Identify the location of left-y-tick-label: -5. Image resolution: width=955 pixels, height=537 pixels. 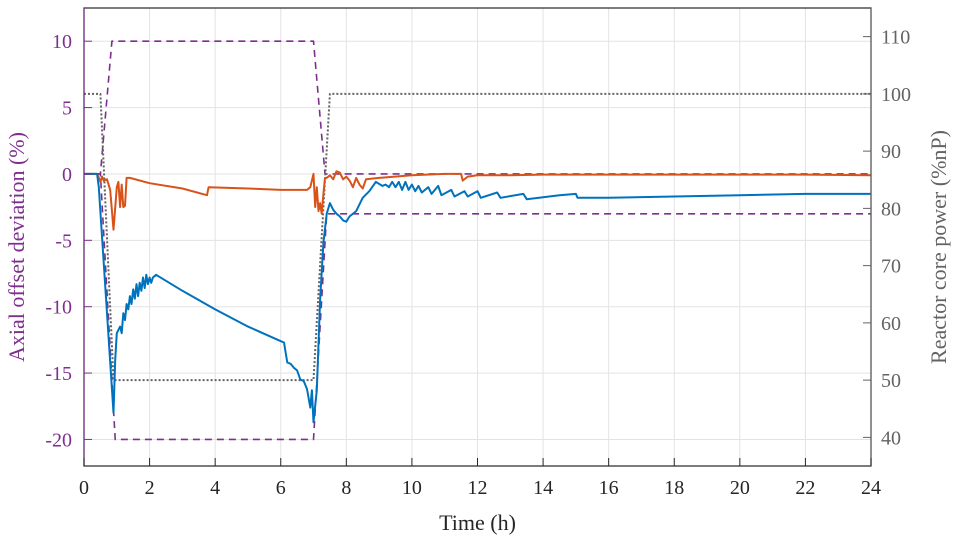
(63, 241).